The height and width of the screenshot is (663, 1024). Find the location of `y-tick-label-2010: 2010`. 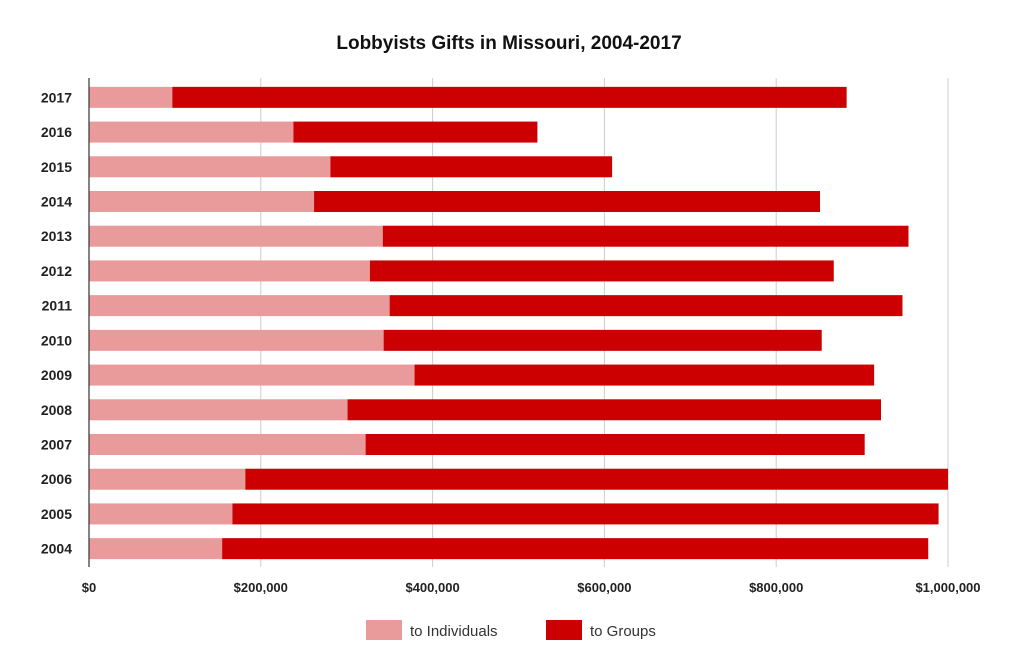

y-tick-label-2010: 2010 is located at coordinates (56, 340).